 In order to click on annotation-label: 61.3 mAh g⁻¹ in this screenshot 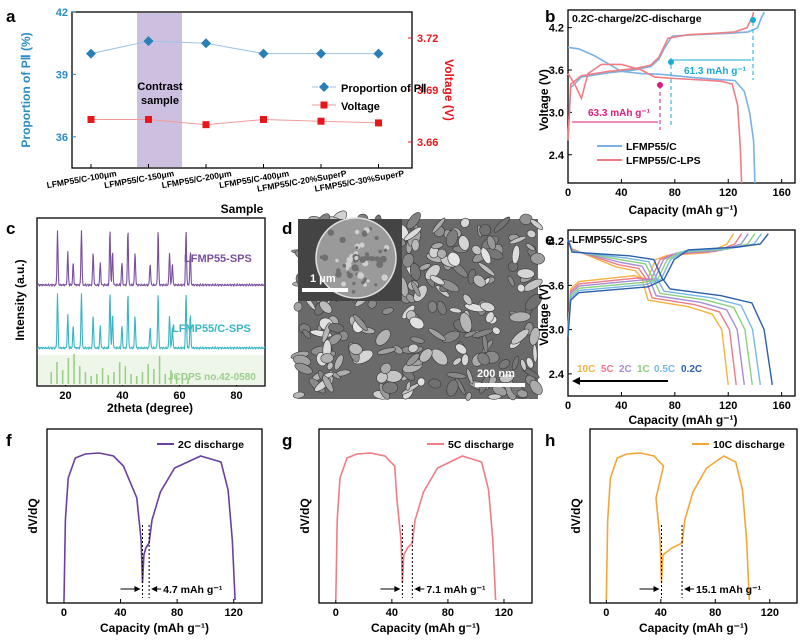, I will do `click(715, 71)`.